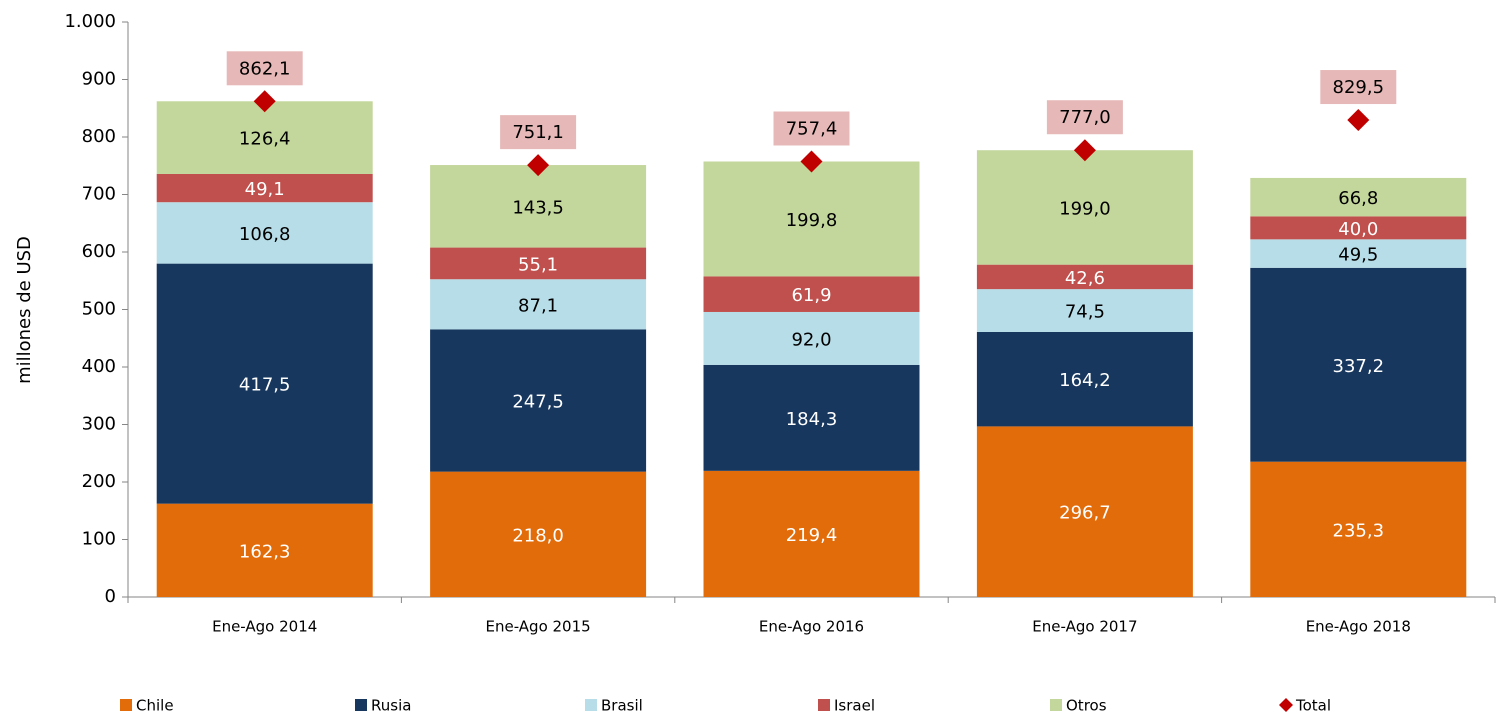 Image resolution: width=1503 pixels, height=719 pixels. What do you see at coordinates (99, 136) in the screenshot?
I see `y-tick-label: 800` at bounding box center [99, 136].